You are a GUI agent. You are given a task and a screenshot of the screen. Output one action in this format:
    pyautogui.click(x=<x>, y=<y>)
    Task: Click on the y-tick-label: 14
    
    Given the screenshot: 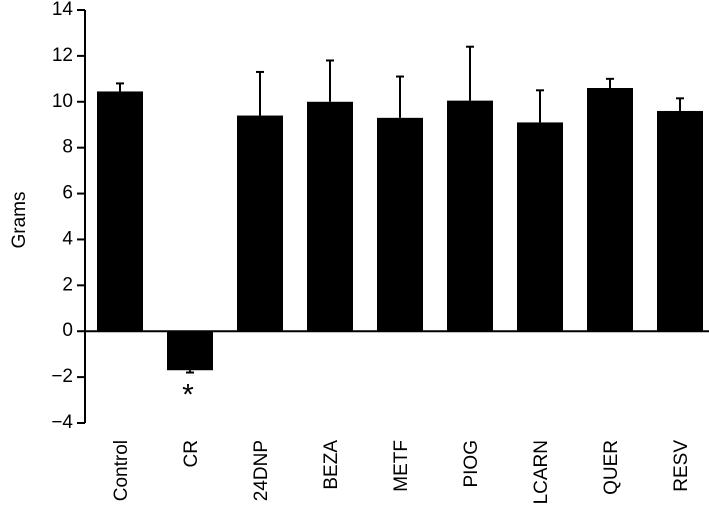 What is the action you would take?
    pyautogui.click(x=63, y=10)
    